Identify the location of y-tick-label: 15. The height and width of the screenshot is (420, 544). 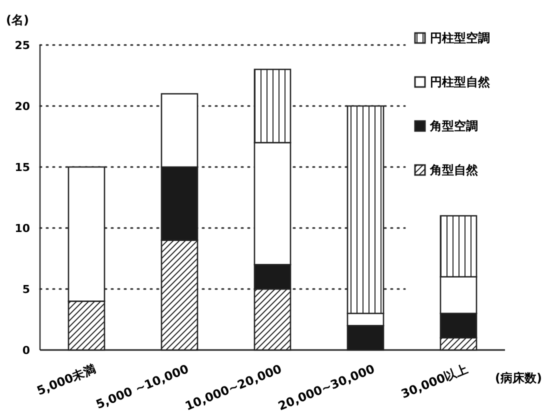
(22, 167).